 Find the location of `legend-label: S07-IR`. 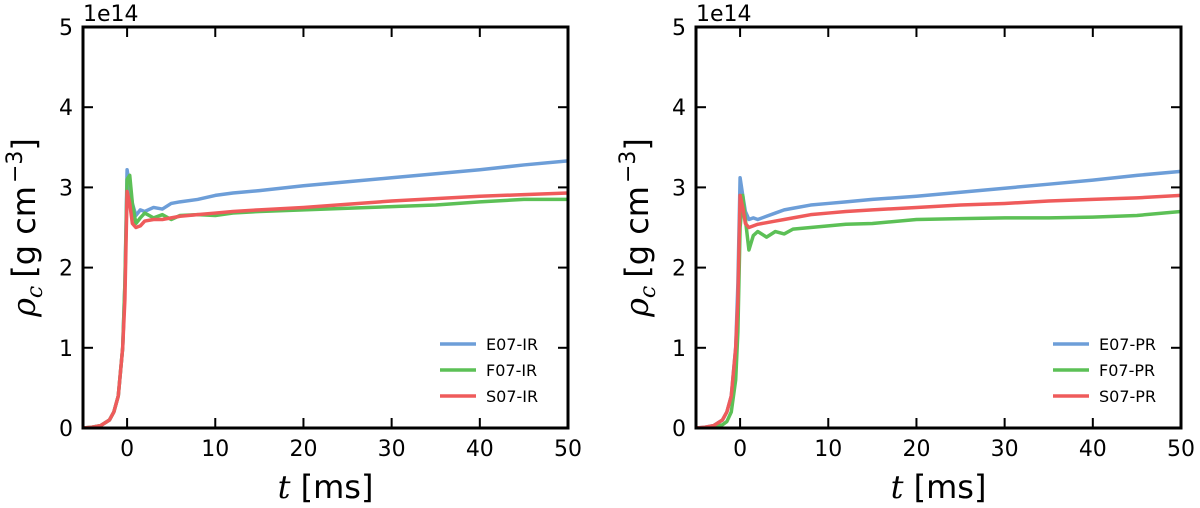

legend-label: S07-IR is located at coordinates (512, 396).